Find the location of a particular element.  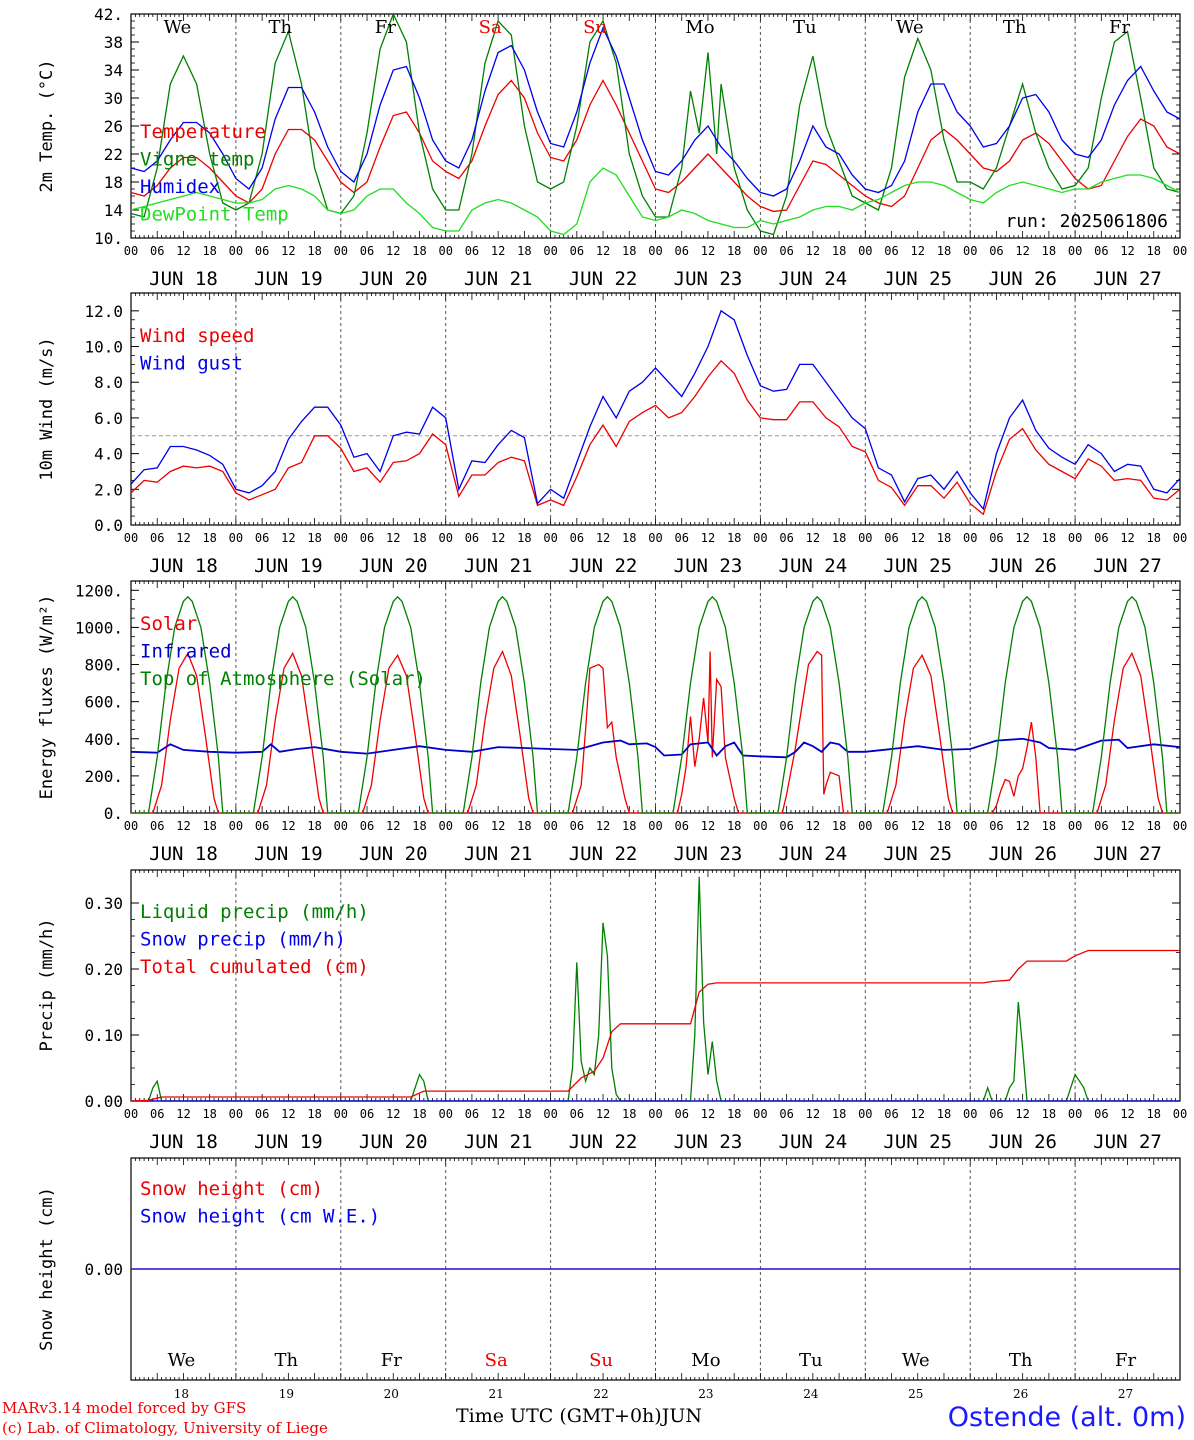

weekday-label-top: Th is located at coordinates (281, 27).